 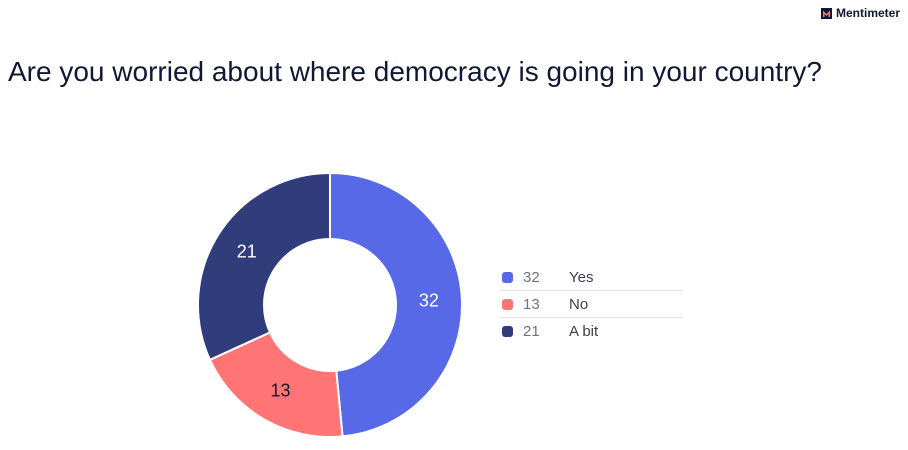 What do you see at coordinates (280, 391) in the screenshot?
I see `slice-label-no: 13` at bounding box center [280, 391].